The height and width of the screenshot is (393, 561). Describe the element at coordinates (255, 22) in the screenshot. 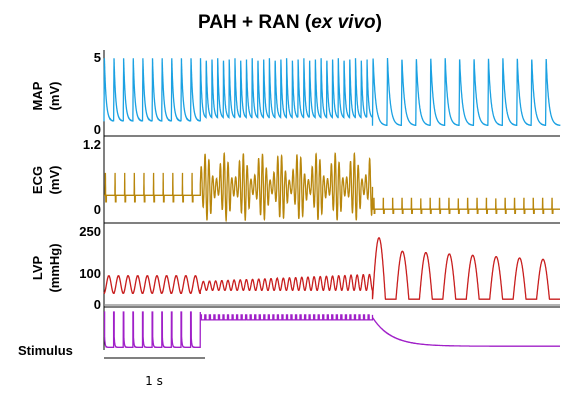

I see `chart-title-main: PAH + RAN (` at that location.